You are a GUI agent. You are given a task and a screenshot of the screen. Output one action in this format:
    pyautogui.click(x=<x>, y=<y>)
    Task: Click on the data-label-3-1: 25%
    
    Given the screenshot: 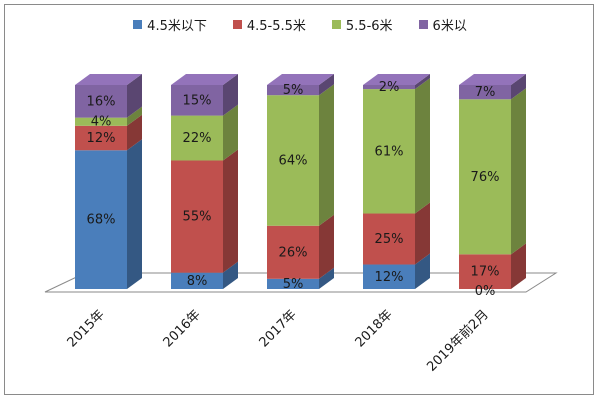 What is the action you would take?
    pyautogui.click(x=389, y=239)
    